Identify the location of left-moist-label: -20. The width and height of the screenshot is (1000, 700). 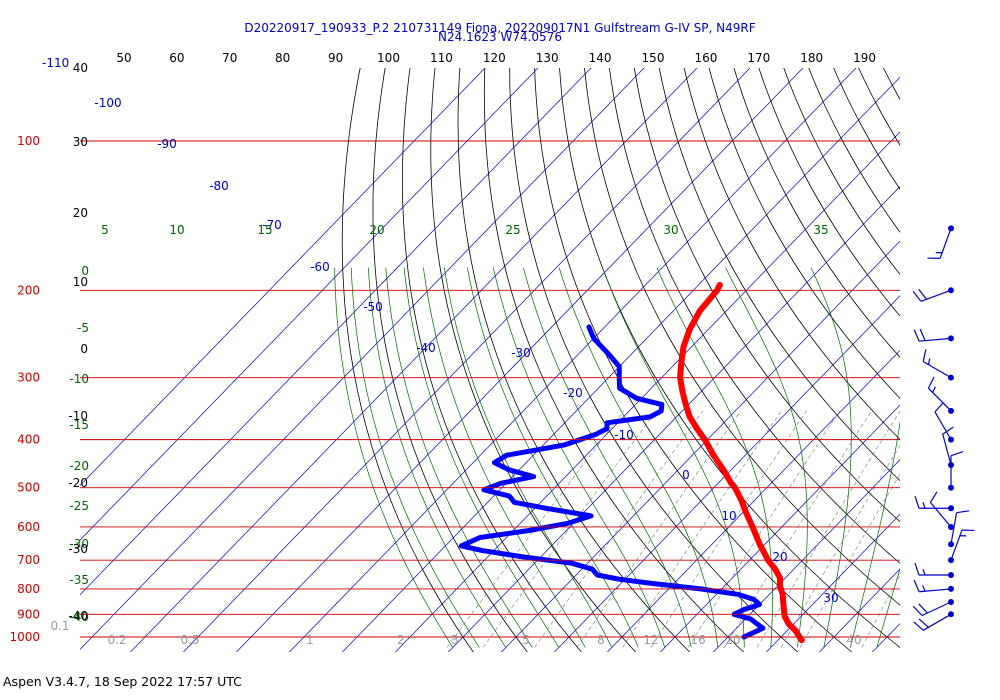
(79, 466).